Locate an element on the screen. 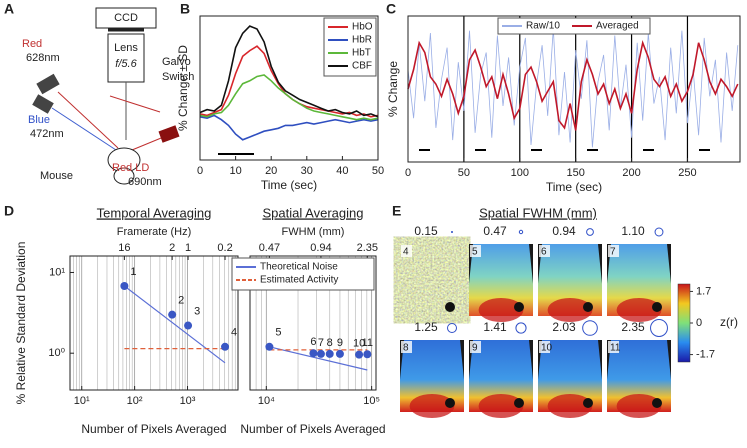 This screenshot has width=747, height=448. plot-frame is located at coordinates (313, 323).